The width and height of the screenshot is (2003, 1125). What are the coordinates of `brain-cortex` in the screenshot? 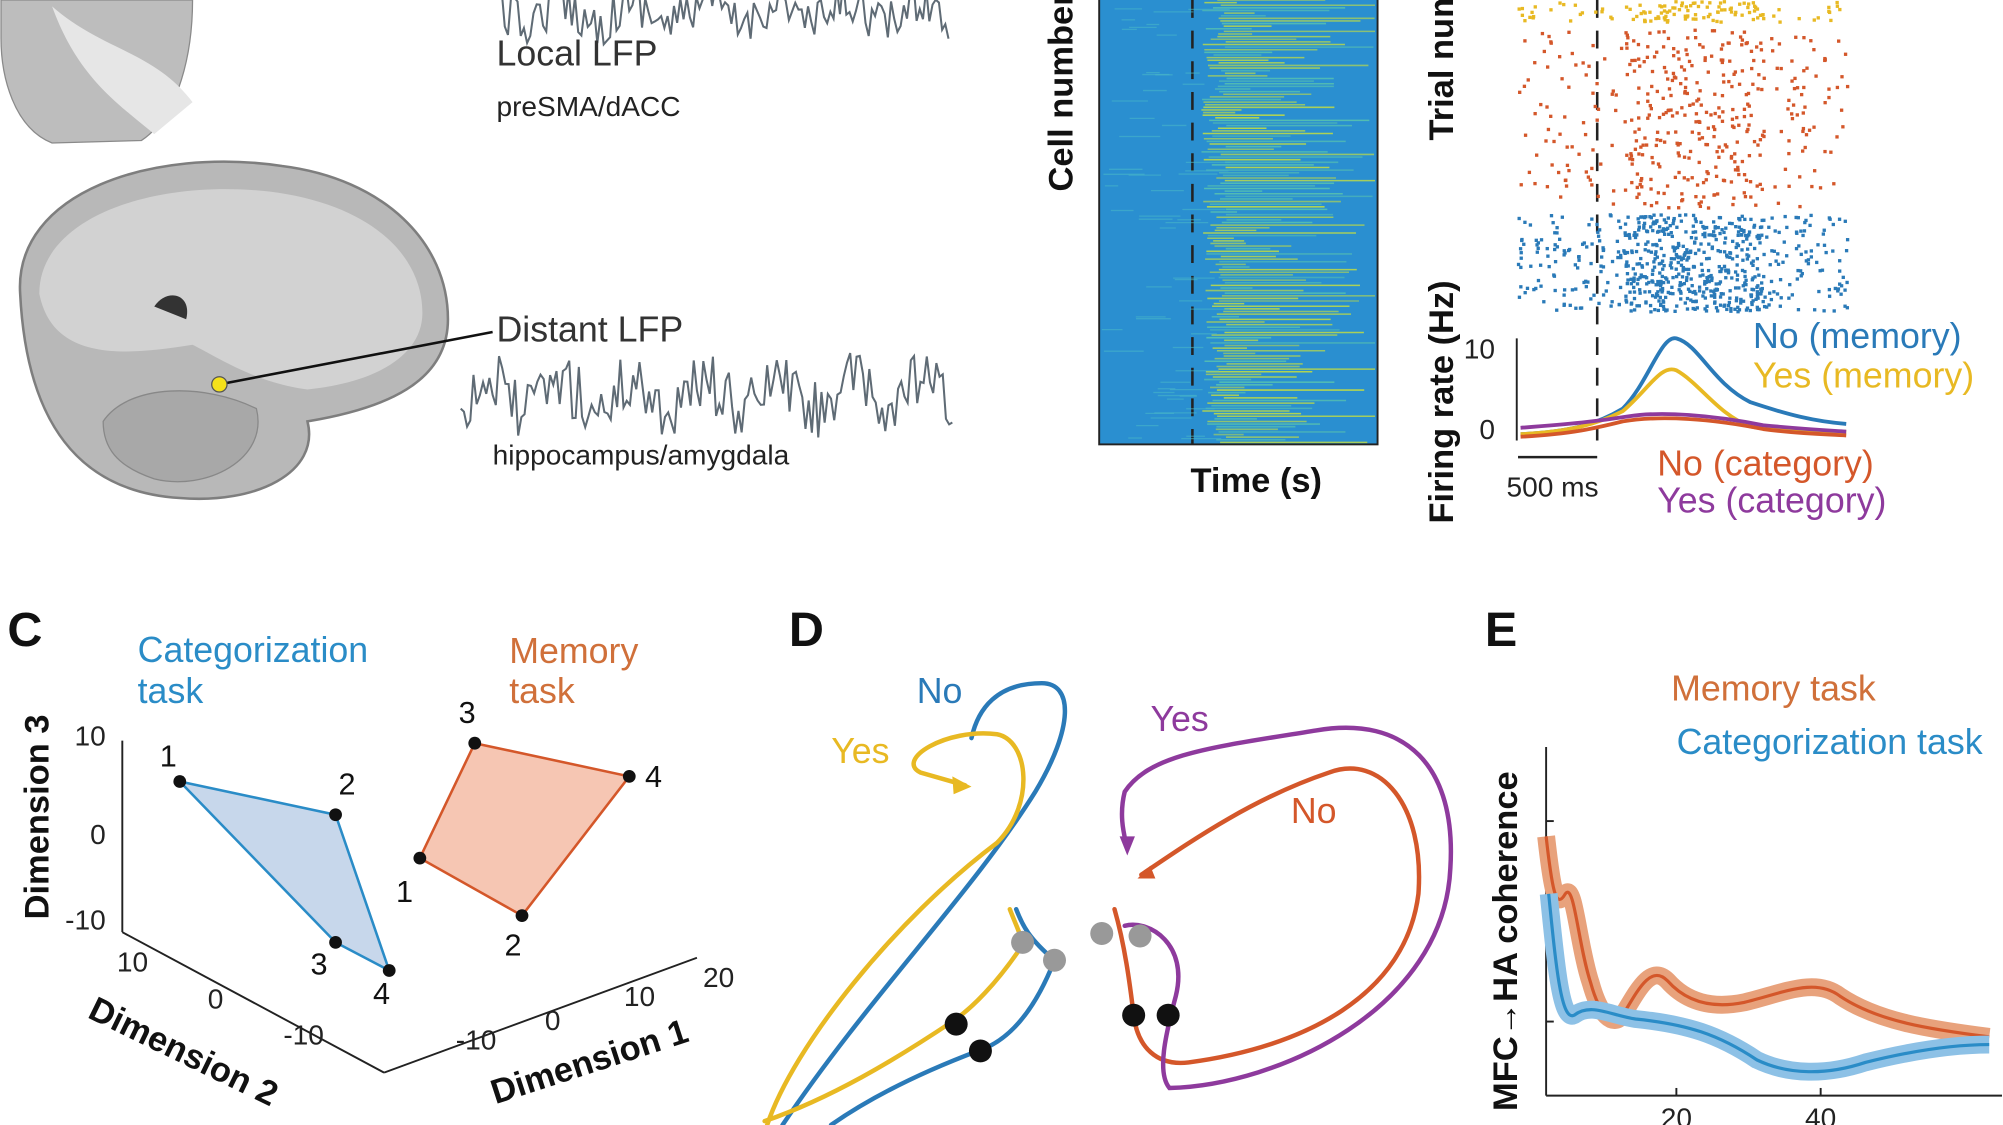 It's located at (231, 289).